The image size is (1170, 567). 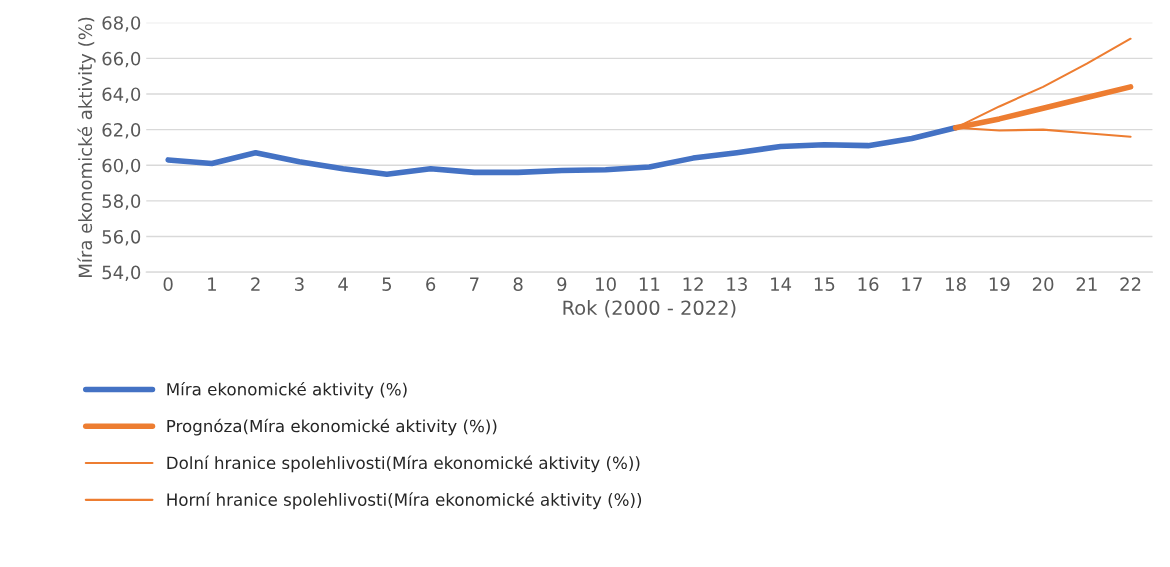 I want to click on x-tick-label: 5, so click(x=387, y=284).